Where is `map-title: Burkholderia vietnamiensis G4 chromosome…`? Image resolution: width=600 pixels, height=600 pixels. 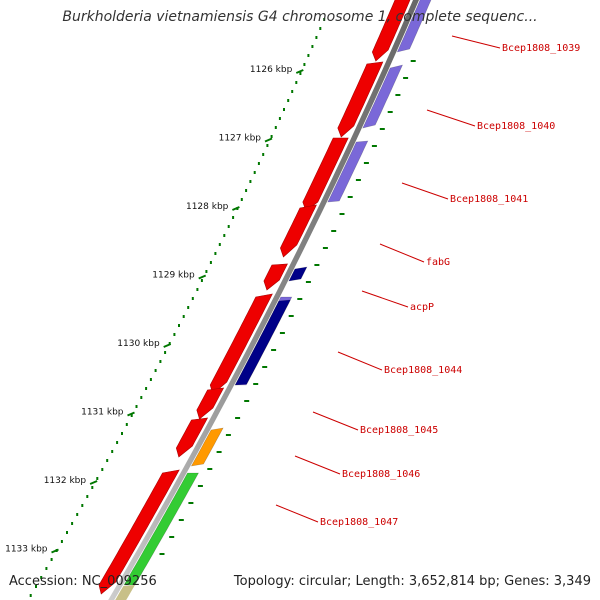
map-title: Burkholderia vietnamiensis G4 chromosome… is located at coordinates (300, 17).